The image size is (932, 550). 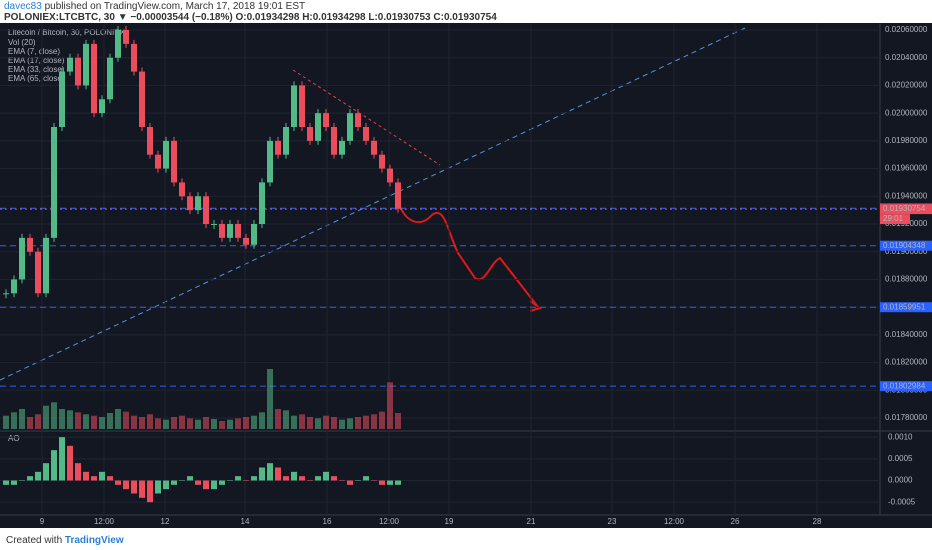 I want to click on ao-tick-label: 0.0000, so click(x=900, y=480).